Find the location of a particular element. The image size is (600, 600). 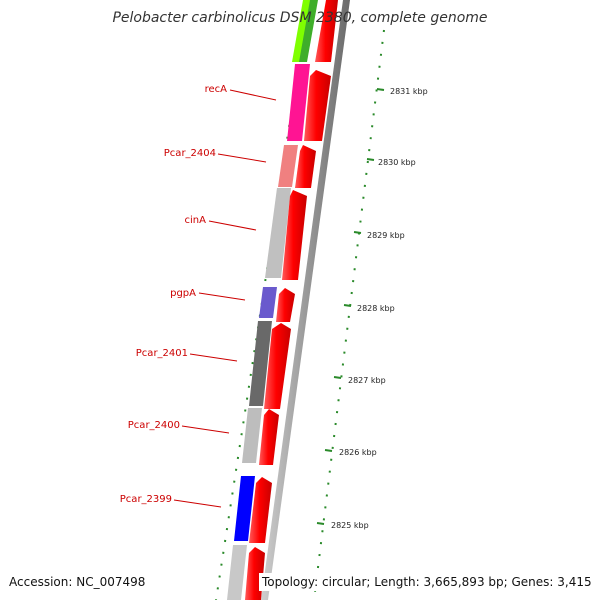

backbone is located at coordinates (305, 300).